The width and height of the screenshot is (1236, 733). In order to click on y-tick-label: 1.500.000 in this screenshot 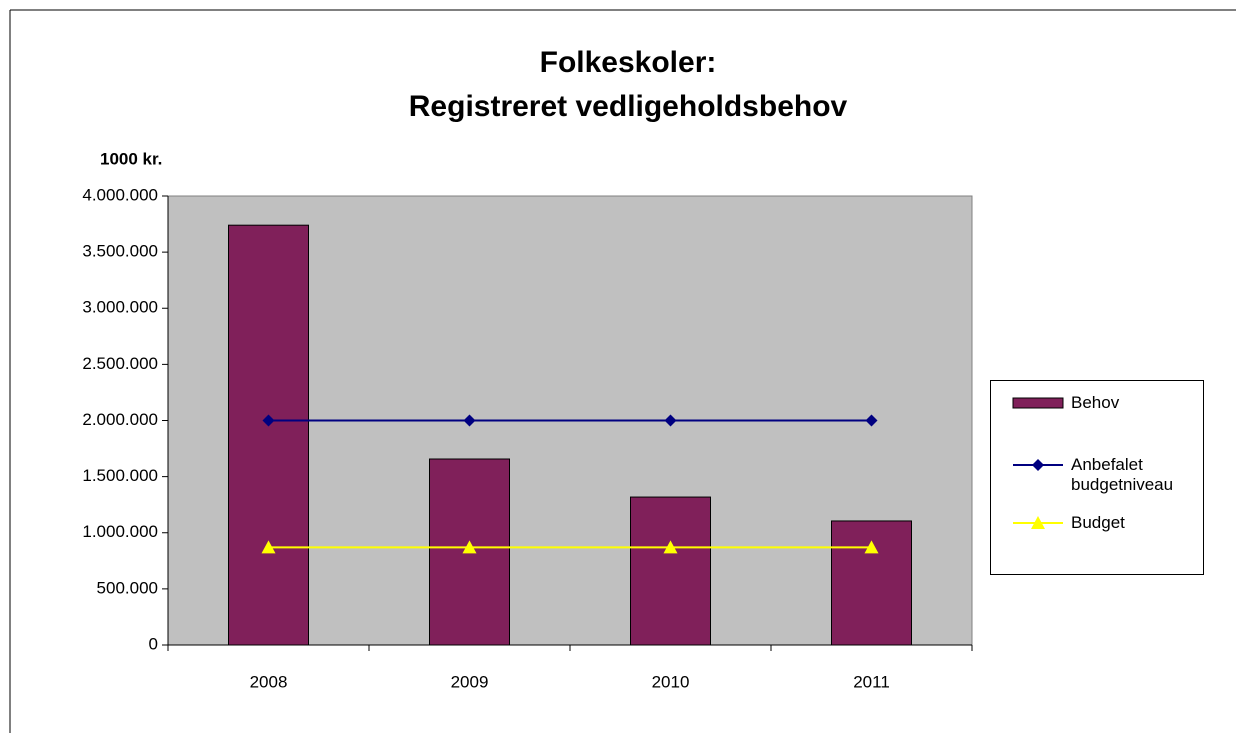, I will do `click(120, 475)`.